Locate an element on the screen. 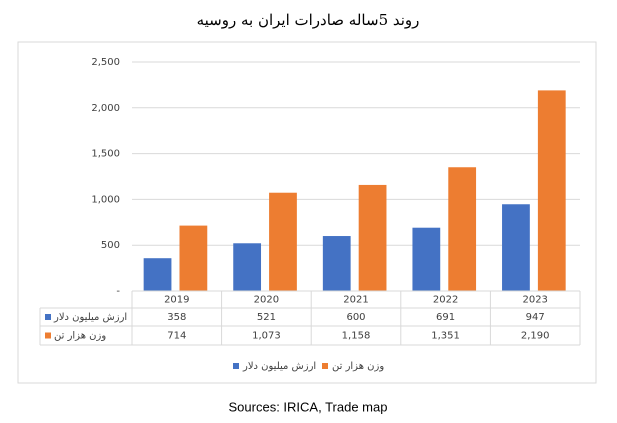 This screenshot has height=423, width=617. table-cell: 947 is located at coordinates (535, 317).